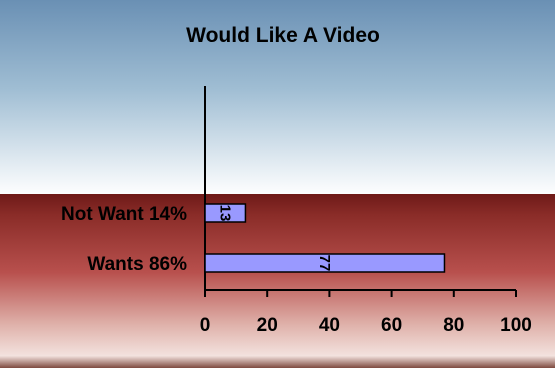 The width and height of the screenshot is (555, 368). What do you see at coordinates (283, 35) in the screenshot?
I see `chart-title: Would Like A Video` at bounding box center [283, 35].